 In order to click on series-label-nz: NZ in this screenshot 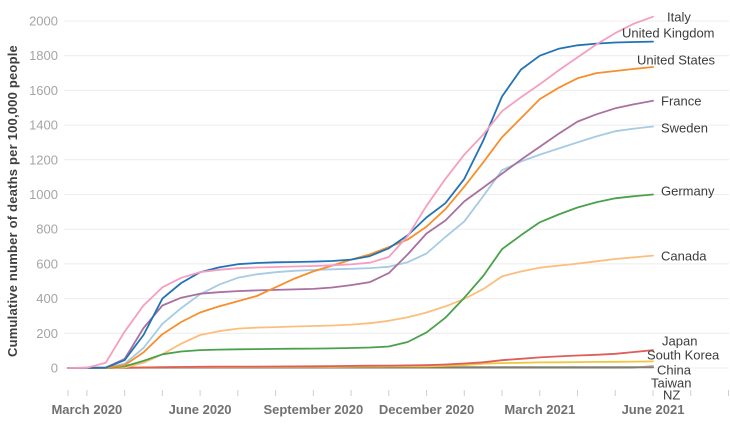, I will do `click(671, 395)`.